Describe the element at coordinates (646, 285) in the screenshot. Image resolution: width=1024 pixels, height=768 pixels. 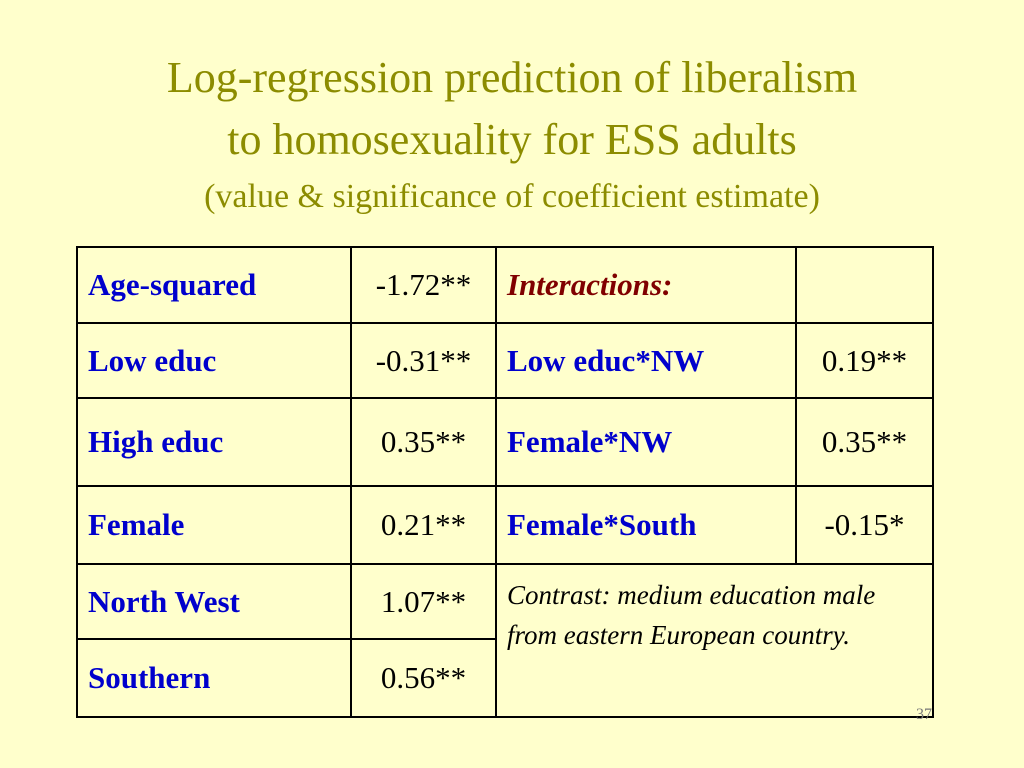
I see `cell: Interactions:` at that location.